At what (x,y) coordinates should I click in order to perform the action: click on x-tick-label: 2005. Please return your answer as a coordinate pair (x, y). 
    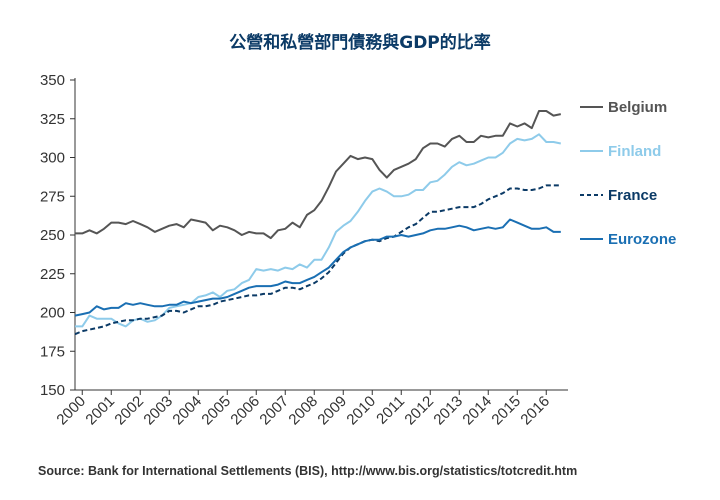
    Looking at the image, I should click on (216, 411).